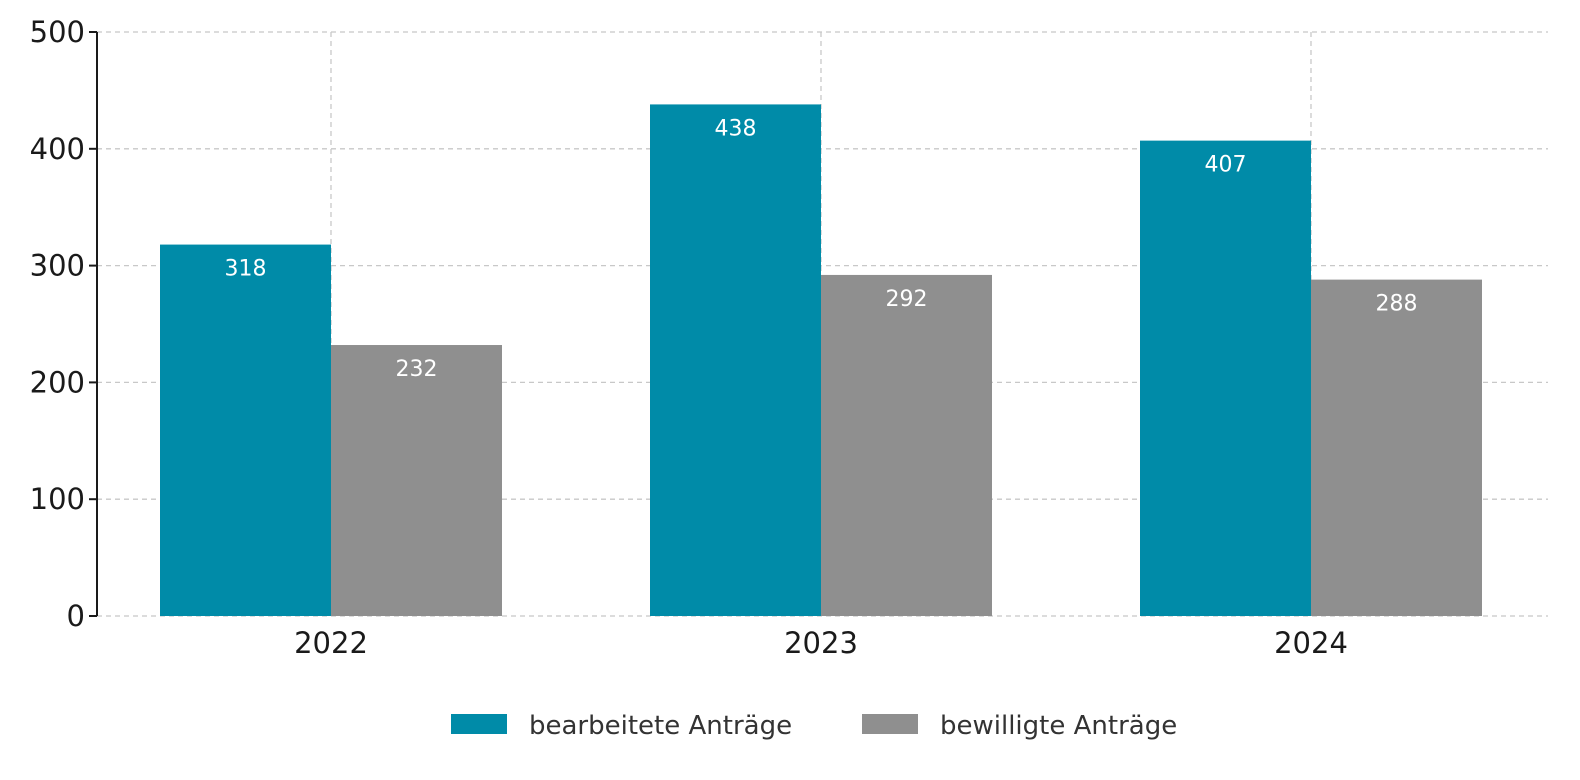 The image size is (1580, 780). I want to click on axes, so click(93, 324).